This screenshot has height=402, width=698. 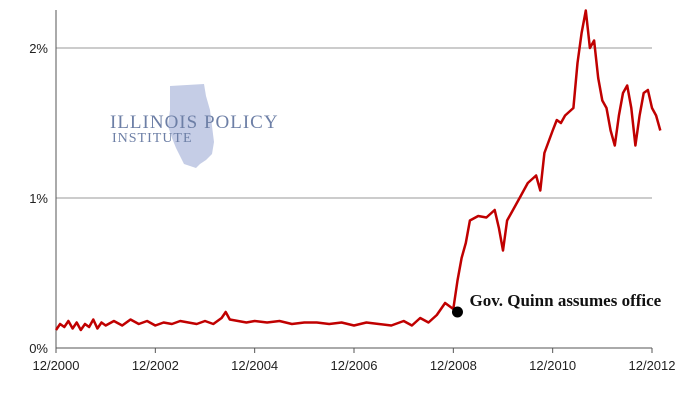 I want to click on x-tick-label: 12/2012, so click(x=652, y=365).